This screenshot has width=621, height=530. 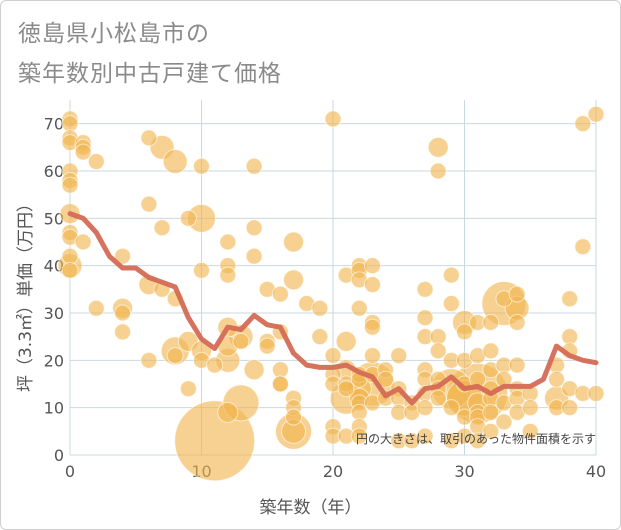 What do you see at coordinates (464, 471) in the screenshot?
I see `x-tick-label: 30` at bounding box center [464, 471].